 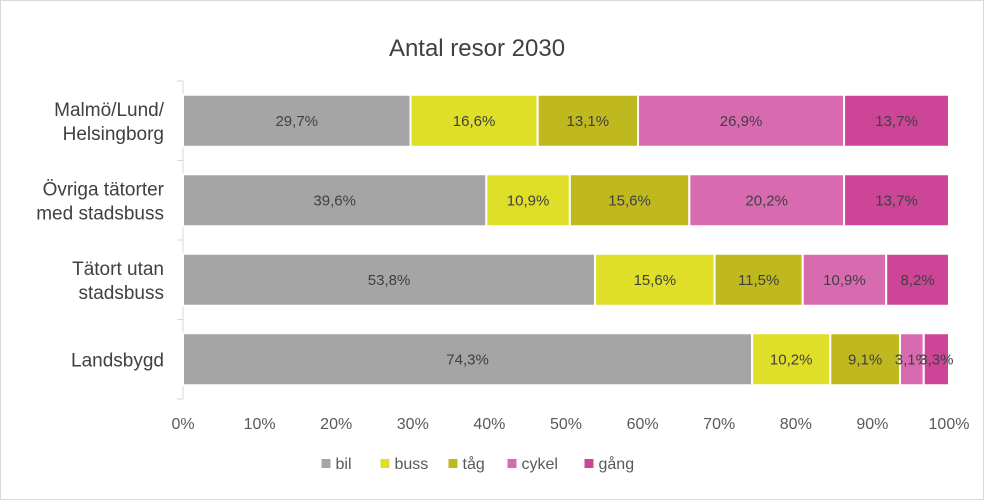 I want to click on x-tick-label: 20%, so click(x=336, y=424).